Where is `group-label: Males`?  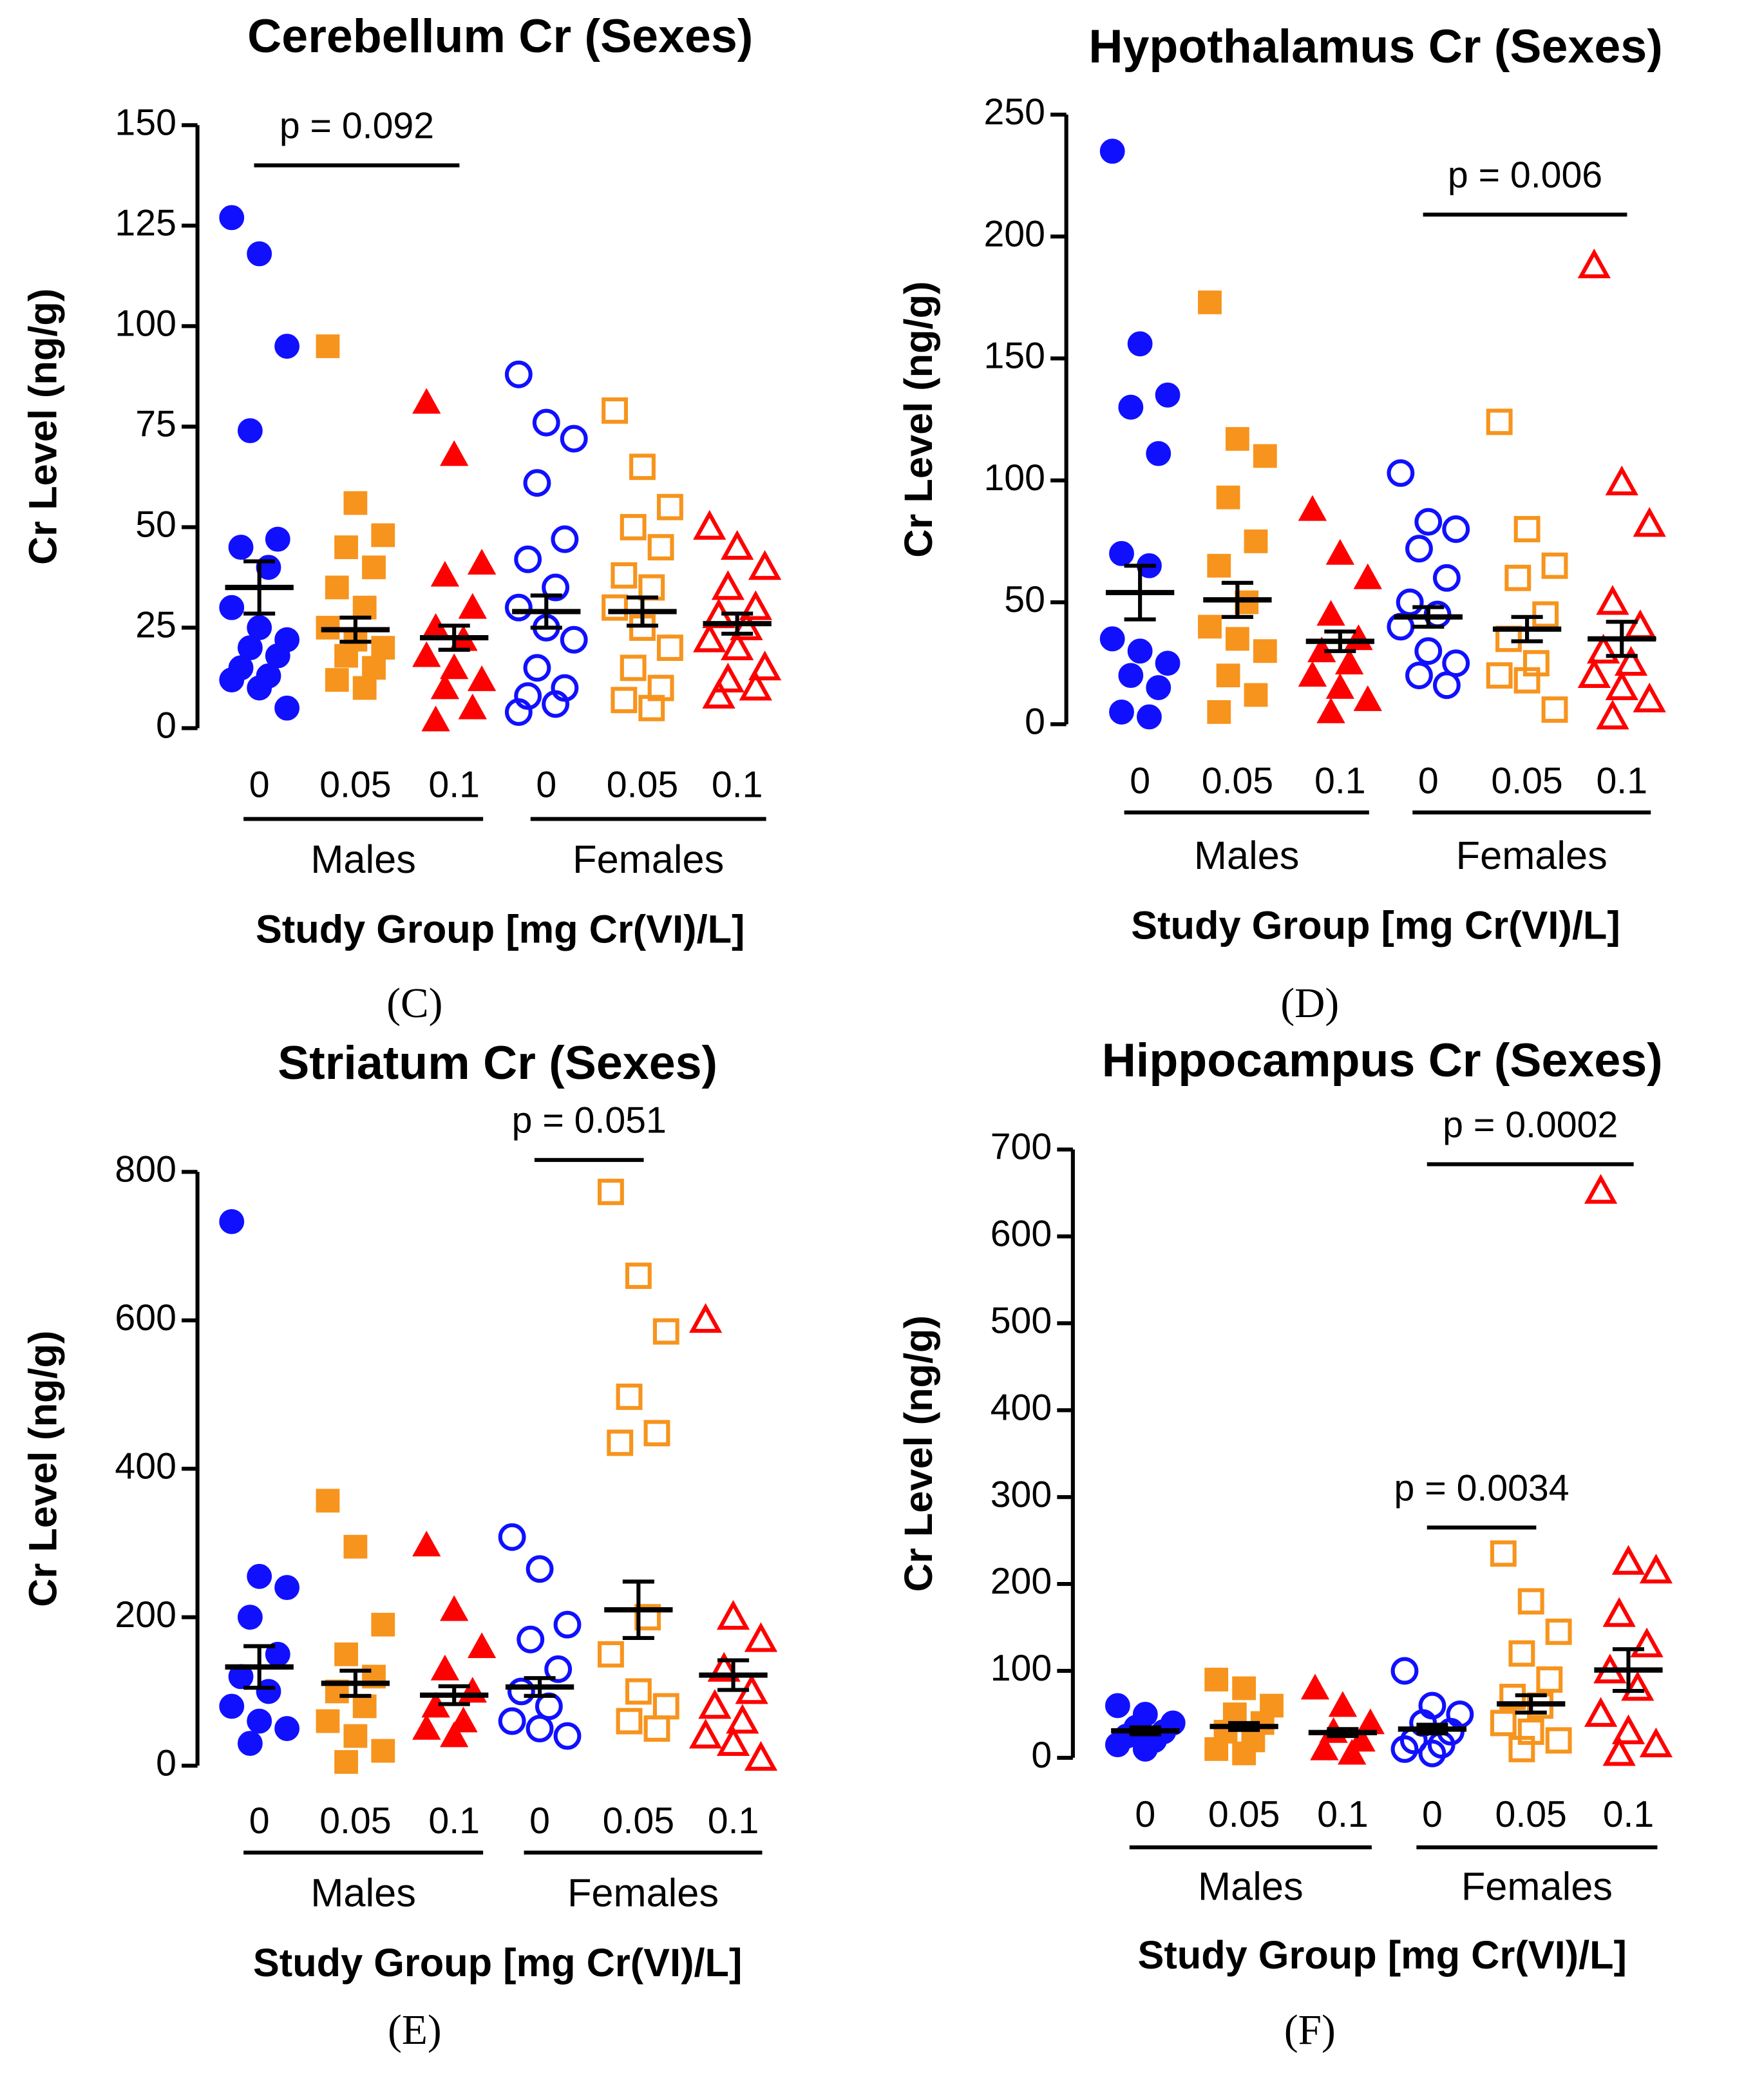 group-label: Males is located at coordinates (363, 859).